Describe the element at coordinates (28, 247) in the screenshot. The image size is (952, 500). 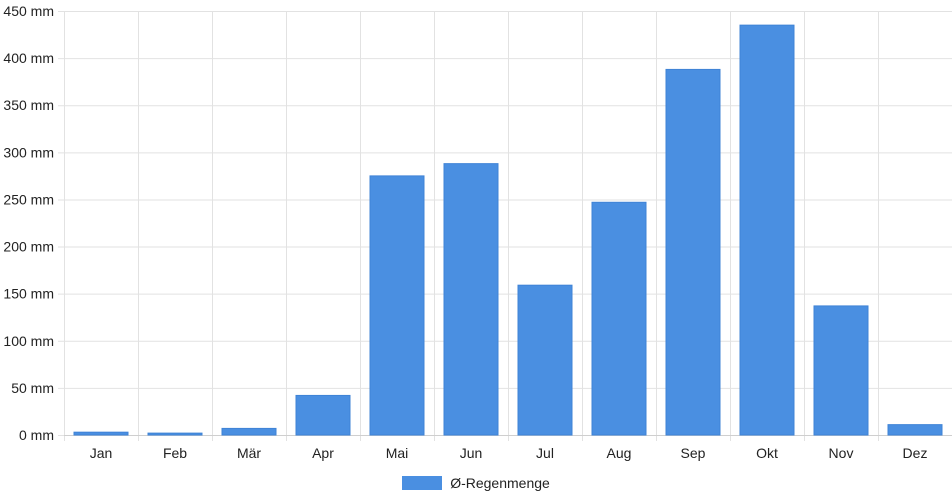
I see `y-tick-label: 200 mm` at that location.